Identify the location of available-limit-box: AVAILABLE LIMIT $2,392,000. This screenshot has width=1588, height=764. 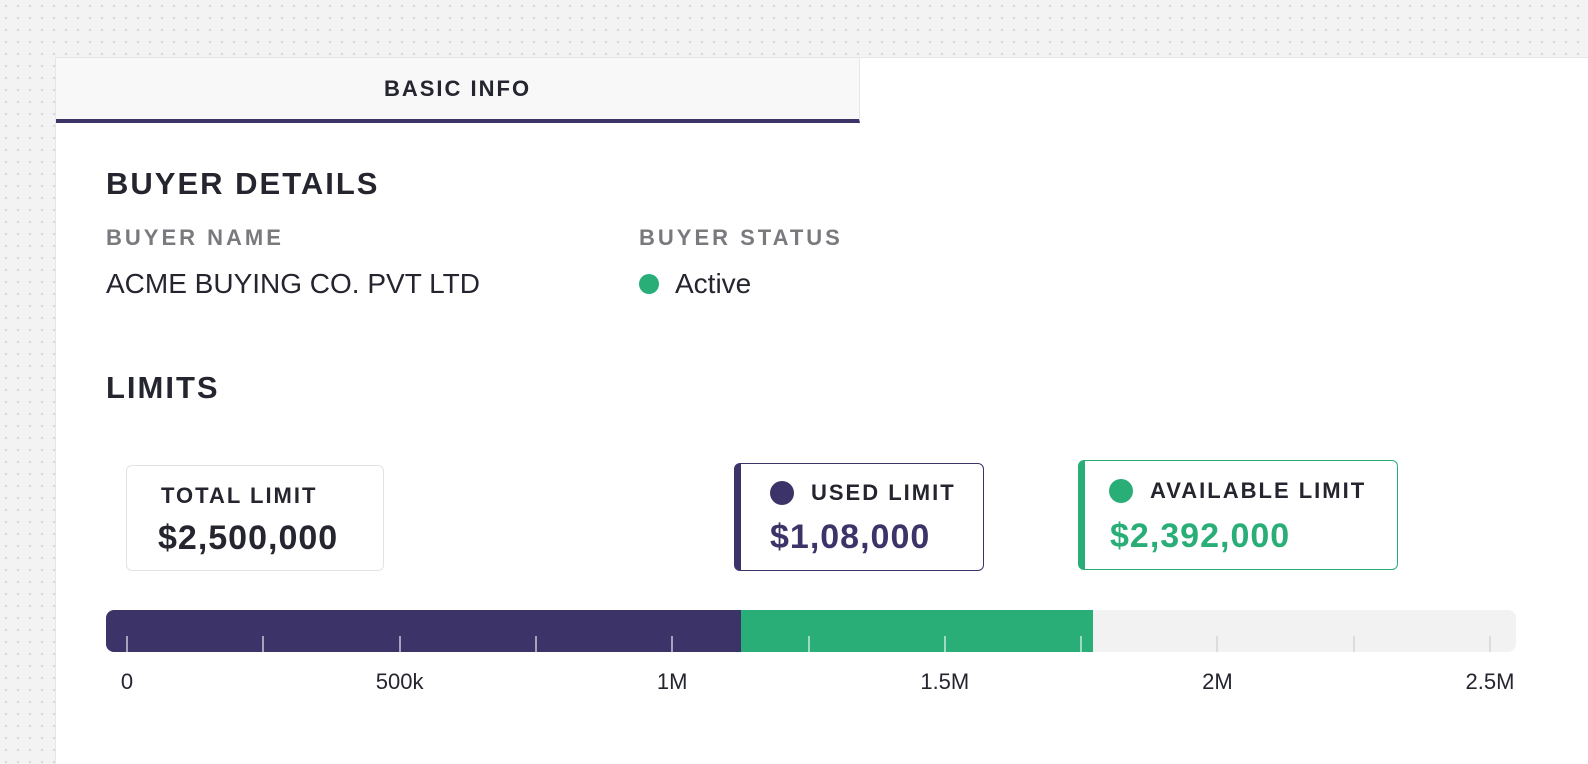
(1238, 515).